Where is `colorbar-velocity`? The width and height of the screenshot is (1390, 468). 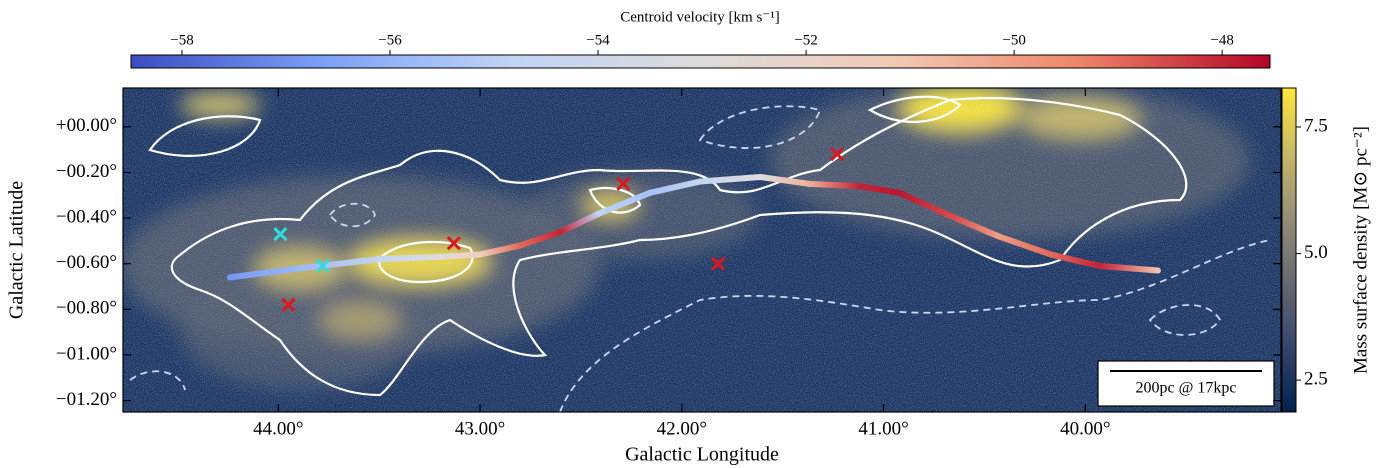
colorbar-velocity is located at coordinates (700, 61).